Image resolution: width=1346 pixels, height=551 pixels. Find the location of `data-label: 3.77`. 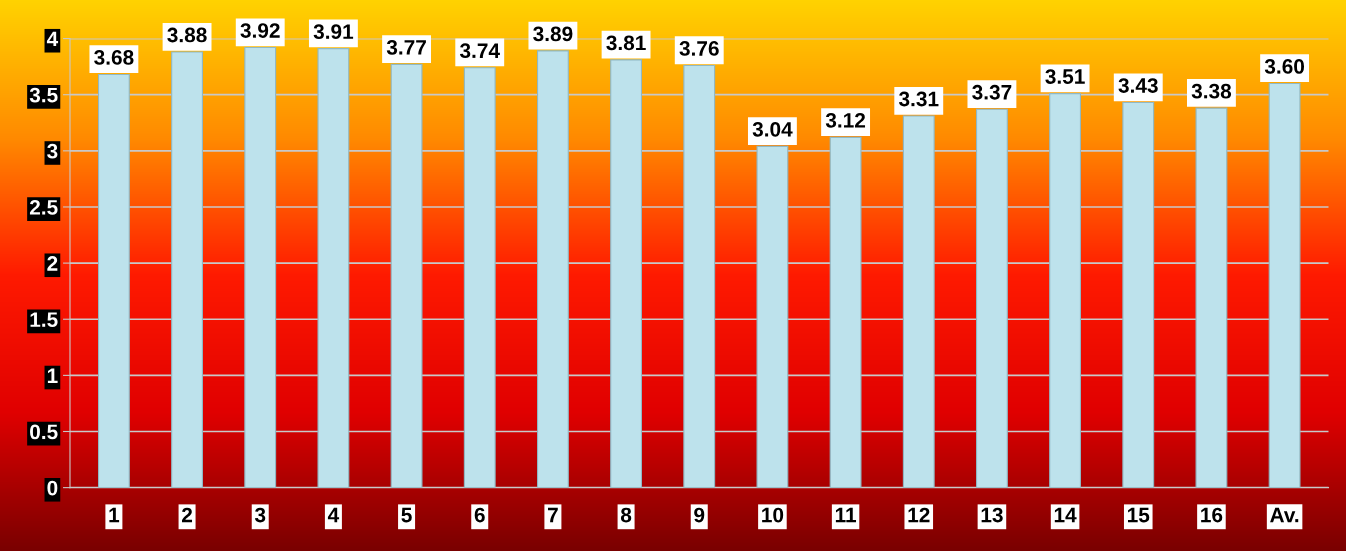

data-label: 3.77 is located at coordinates (406, 47).